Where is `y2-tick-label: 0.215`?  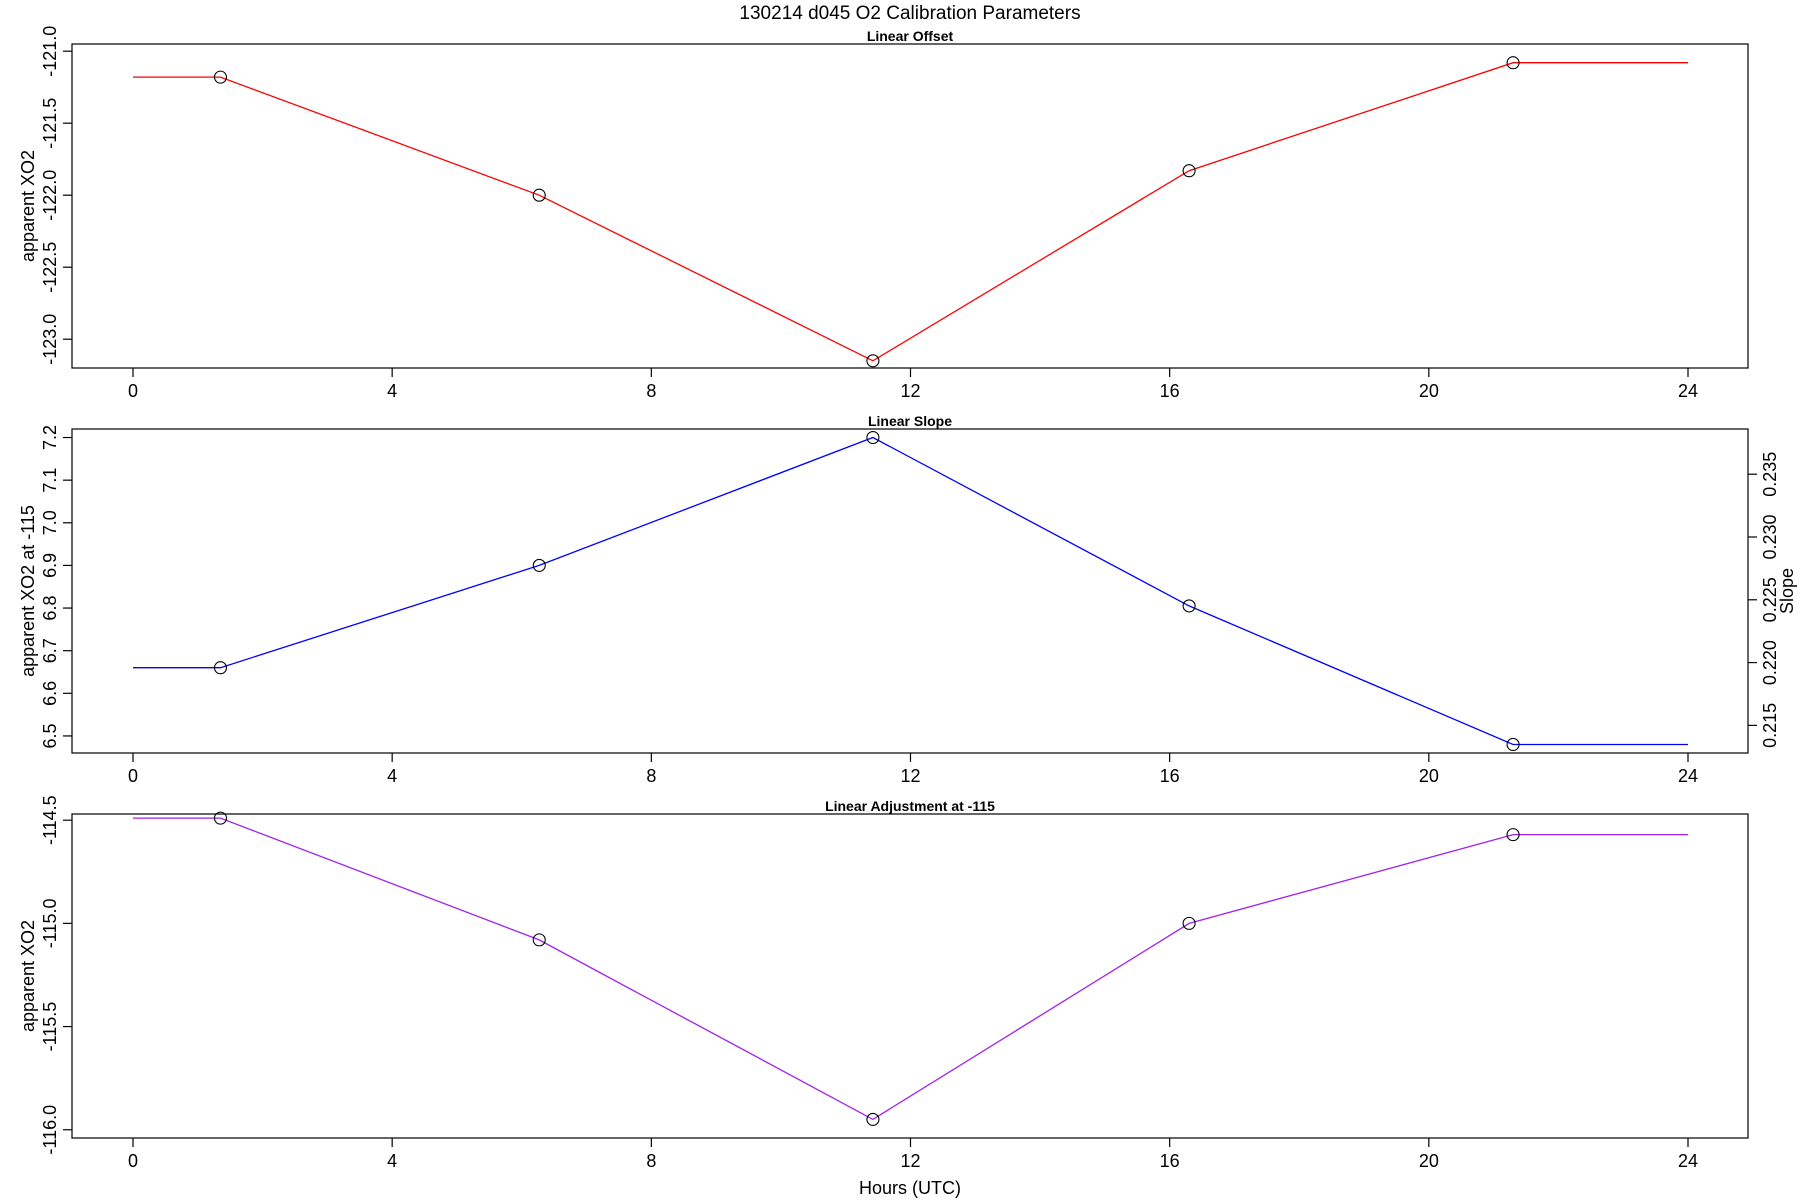
y2-tick-label: 0.215 is located at coordinates (1770, 725).